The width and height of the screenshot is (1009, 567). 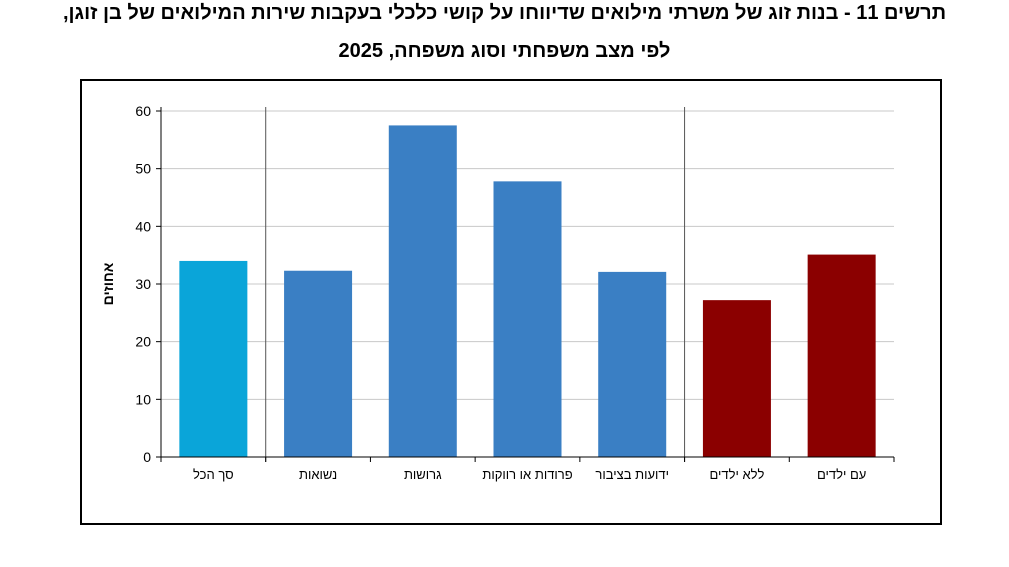 What do you see at coordinates (143, 399) in the screenshot?
I see `y-tick-label: 10` at bounding box center [143, 399].